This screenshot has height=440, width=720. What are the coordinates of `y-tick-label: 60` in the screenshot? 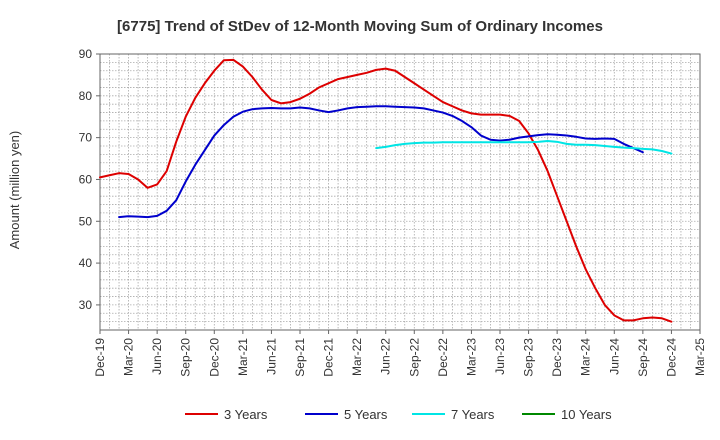 It's located at (86, 179).